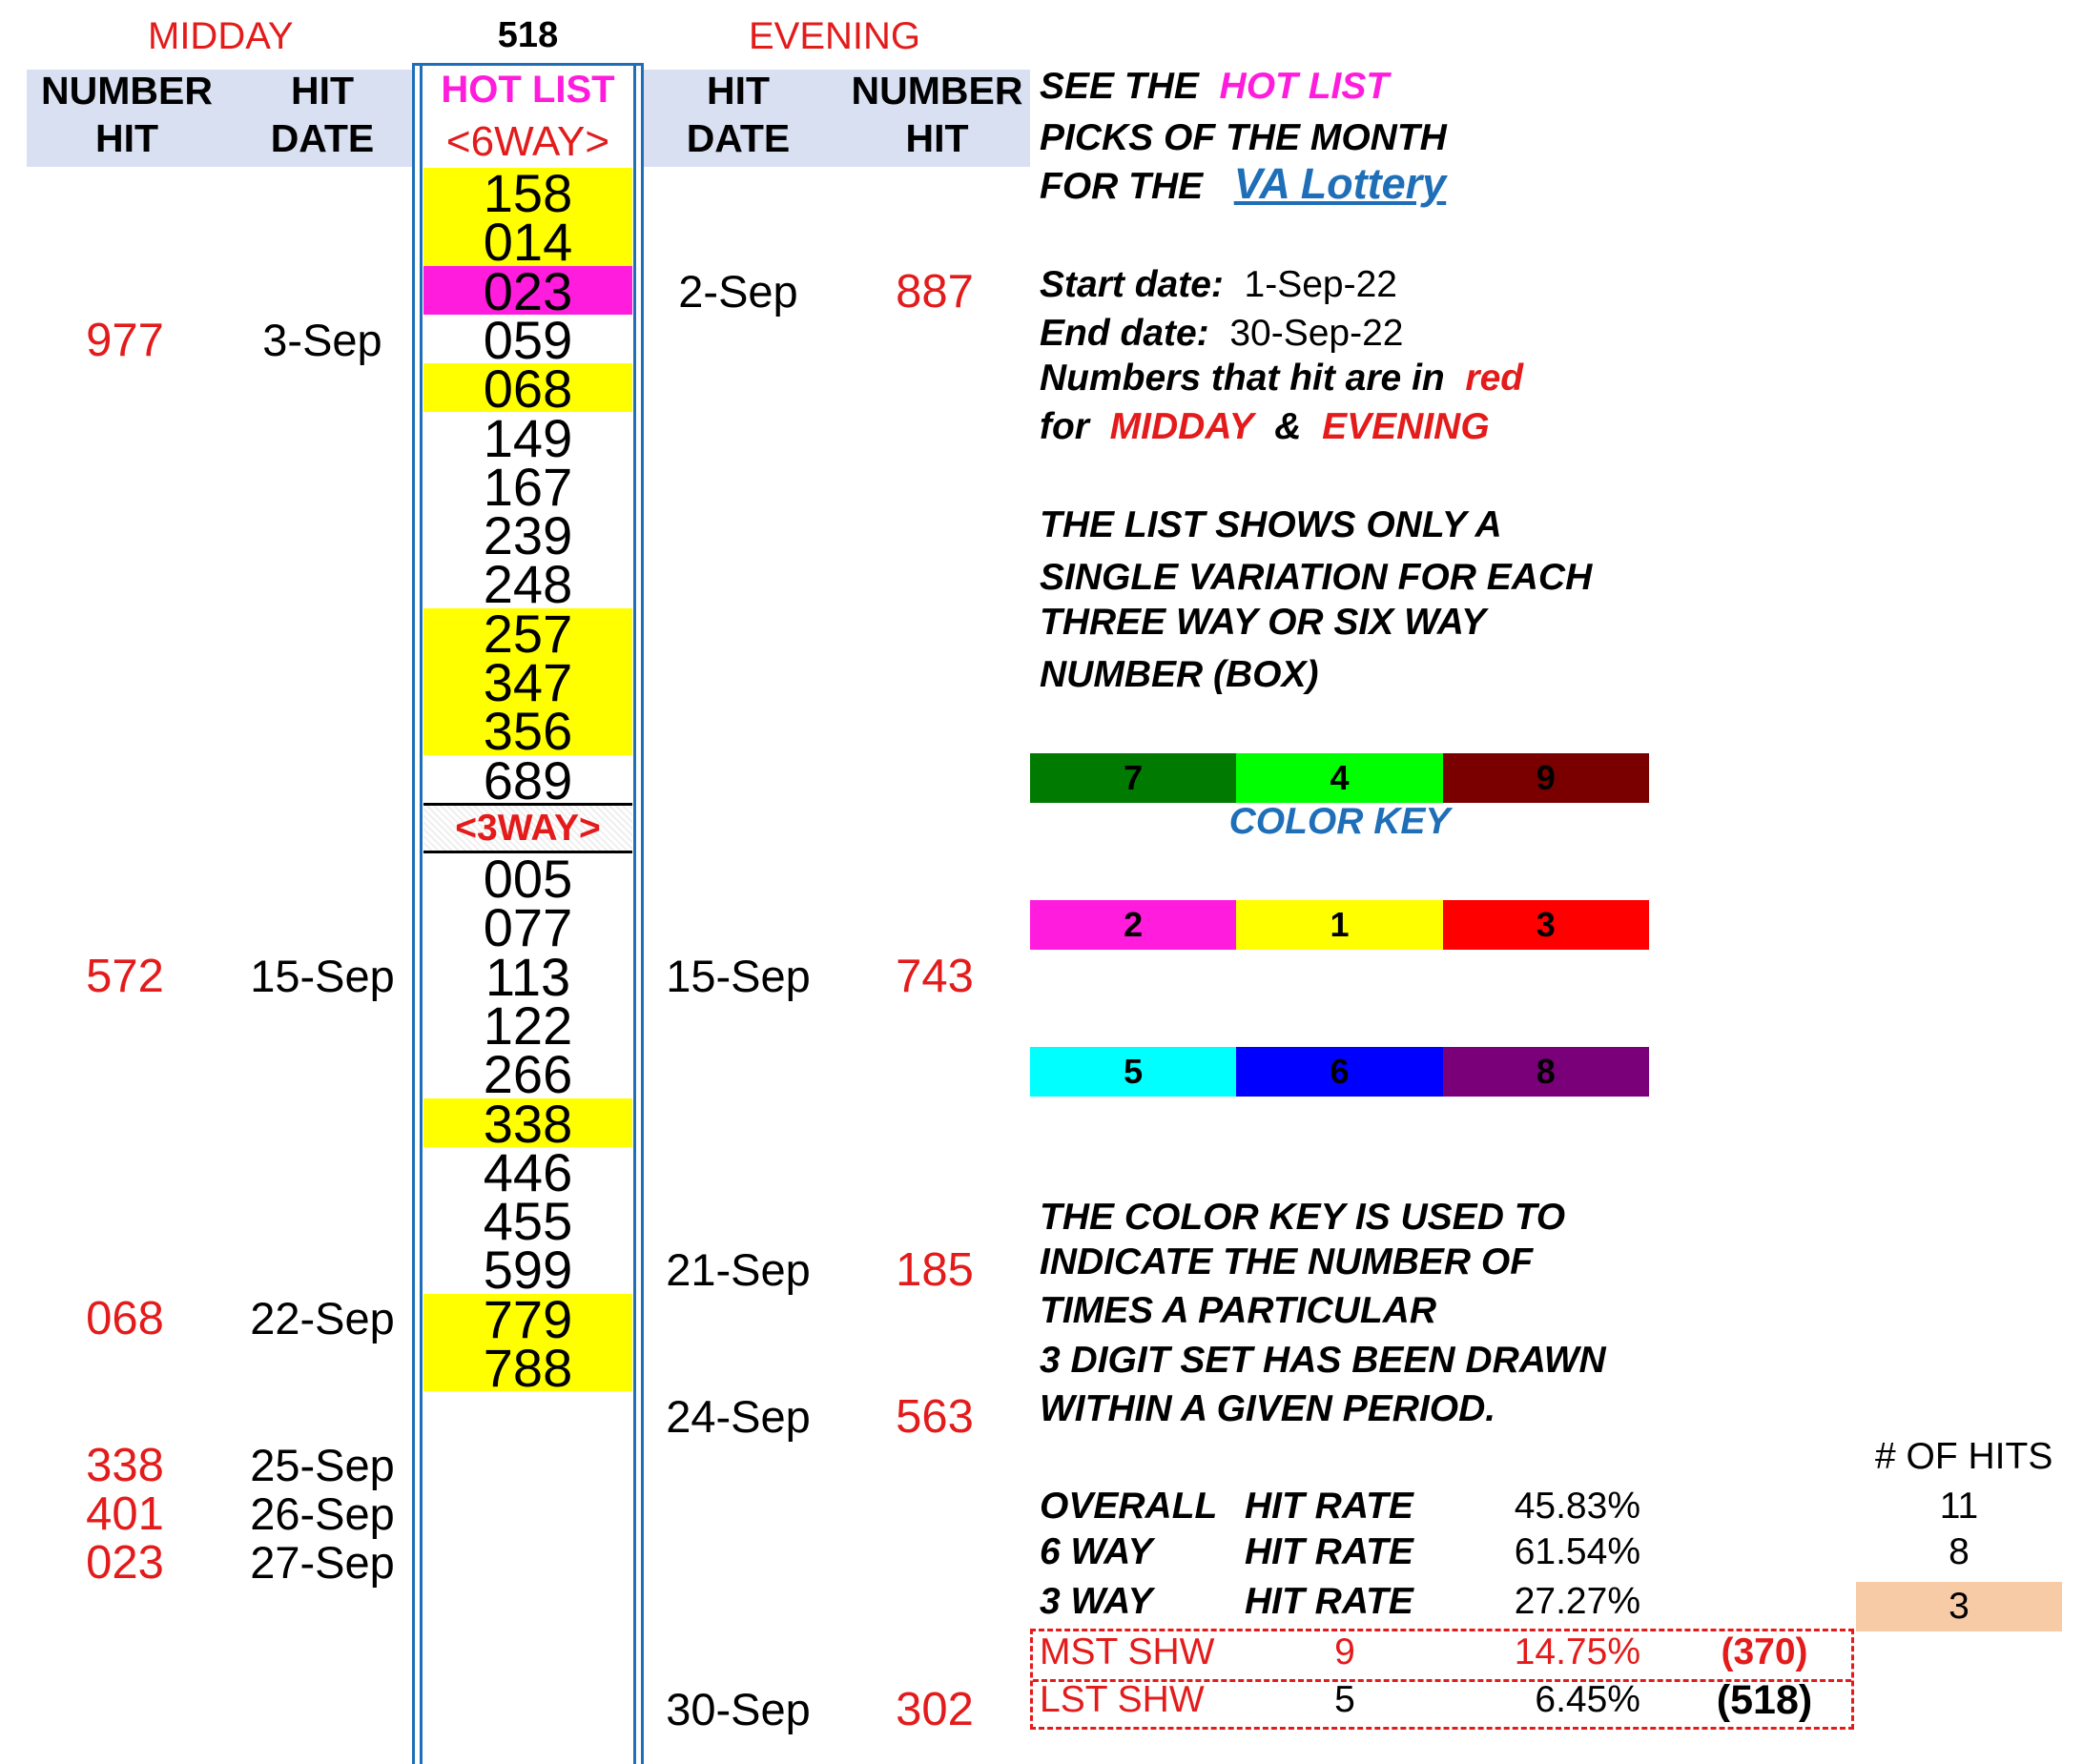 This screenshot has height=1764, width=2083. What do you see at coordinates (323, 114) in the screenshot?
I see `left-hit-date-header: HIT DATE` at bounding box center [323, 114].